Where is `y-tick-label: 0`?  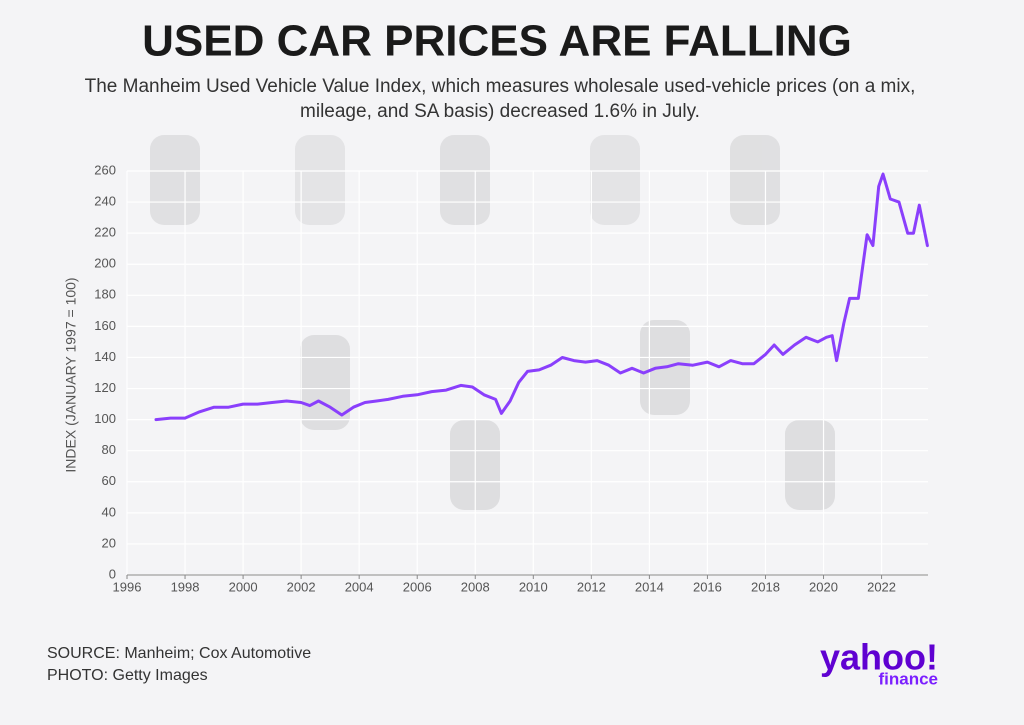
y-tick-label: 0 is located at coordinates (112, 573).